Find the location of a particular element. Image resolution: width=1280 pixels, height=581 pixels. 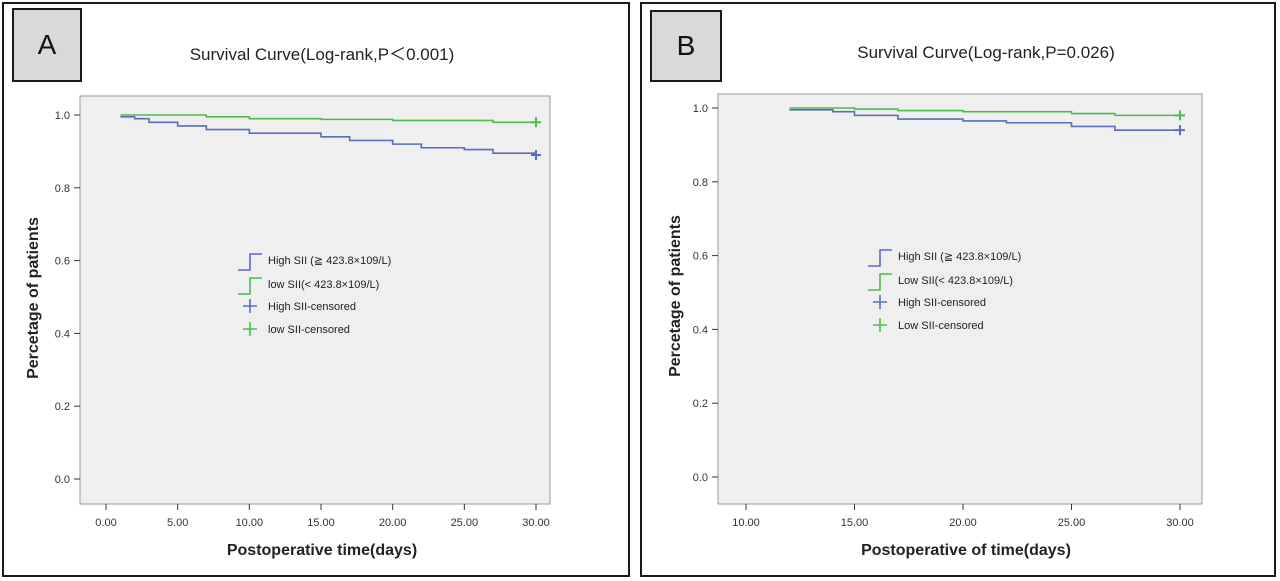

chart-title: Survival Curve(Log-rank,P＜0.001) is located at coordinates (322, 54).